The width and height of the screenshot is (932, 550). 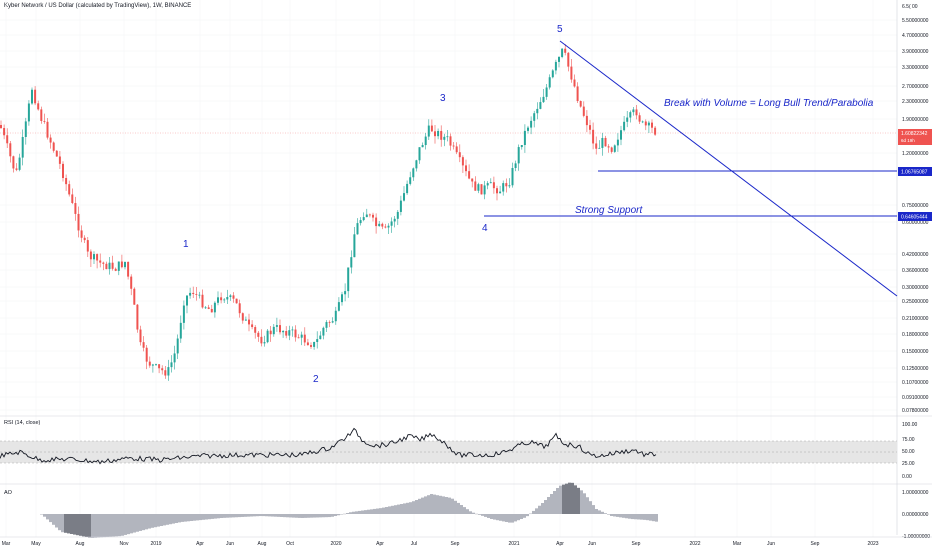 What do you see at coordinates (915, 206) in the screenshot?
I see `price-tick-9: 0.75000000` at bounding box center [915, 206].